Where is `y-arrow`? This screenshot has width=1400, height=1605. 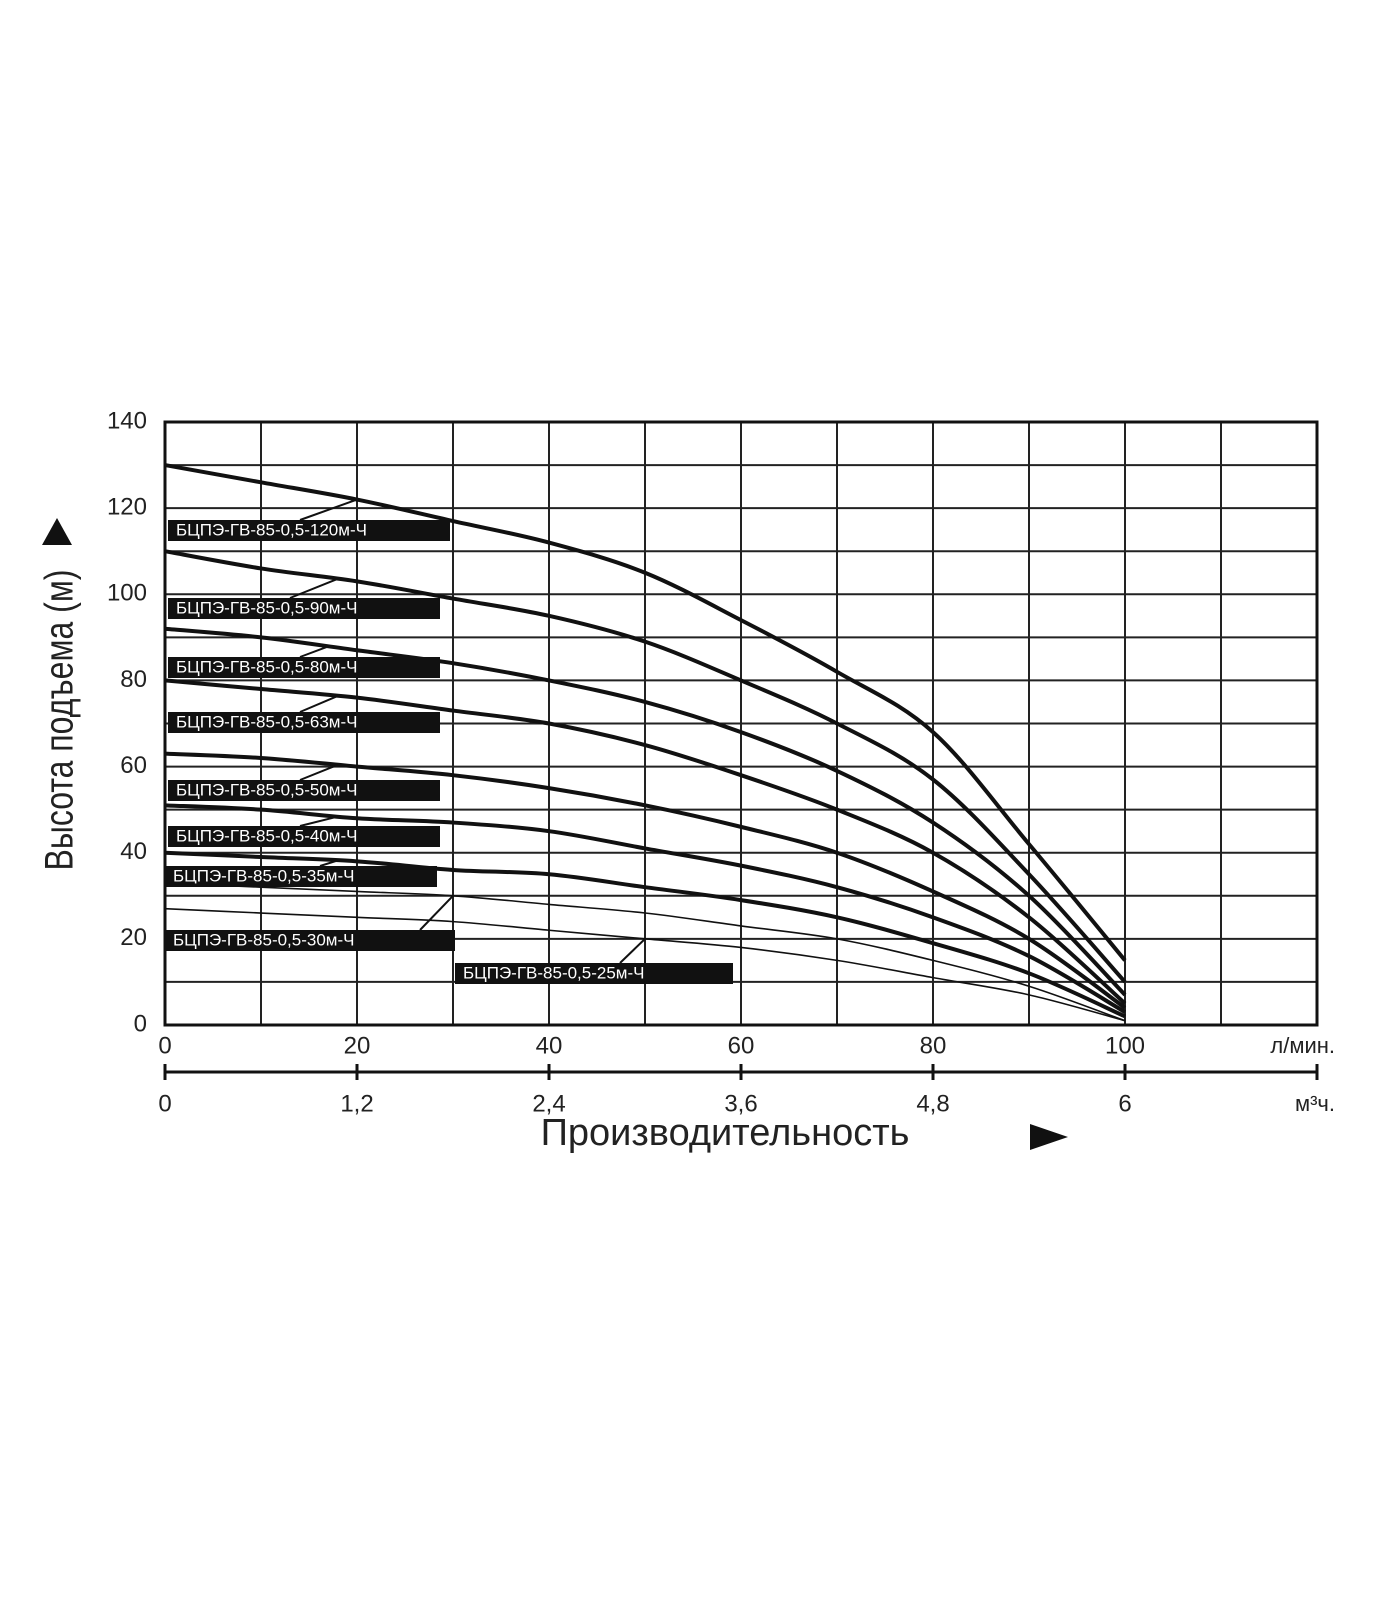 y-arrow is located at coordinates (57, 531).